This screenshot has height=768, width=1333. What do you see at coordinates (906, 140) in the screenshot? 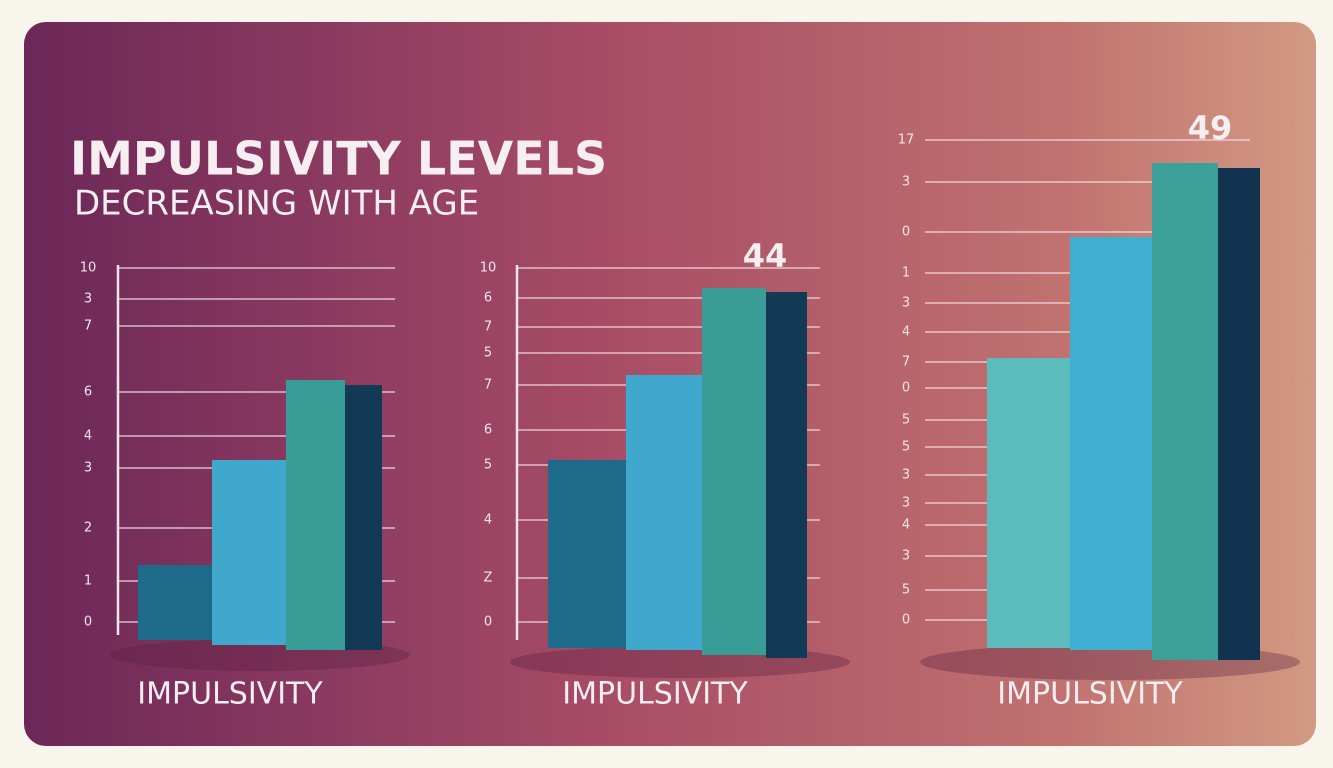
I see `tick-label: 17` at bounding box center [906, 140].